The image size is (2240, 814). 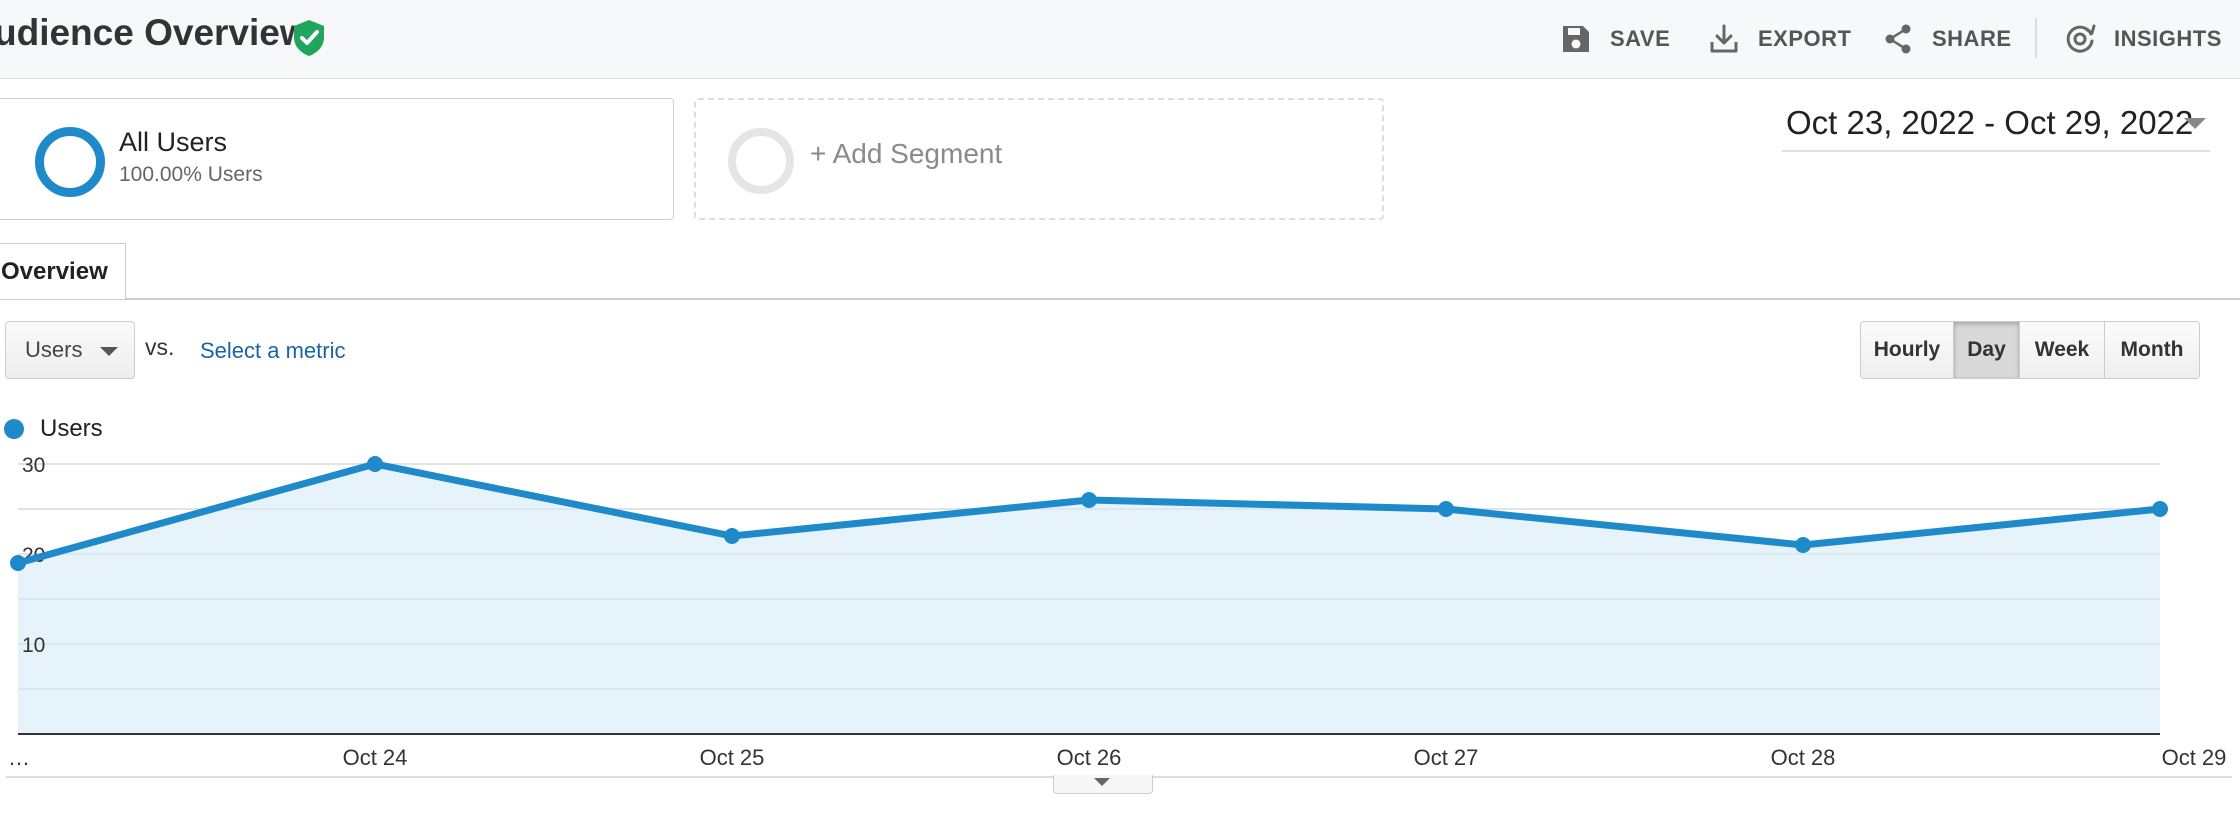 What do you see at coordinates (33, 645) in the screenshot?
I see `y-tick-label: 10` at bounding box center [33, 645].